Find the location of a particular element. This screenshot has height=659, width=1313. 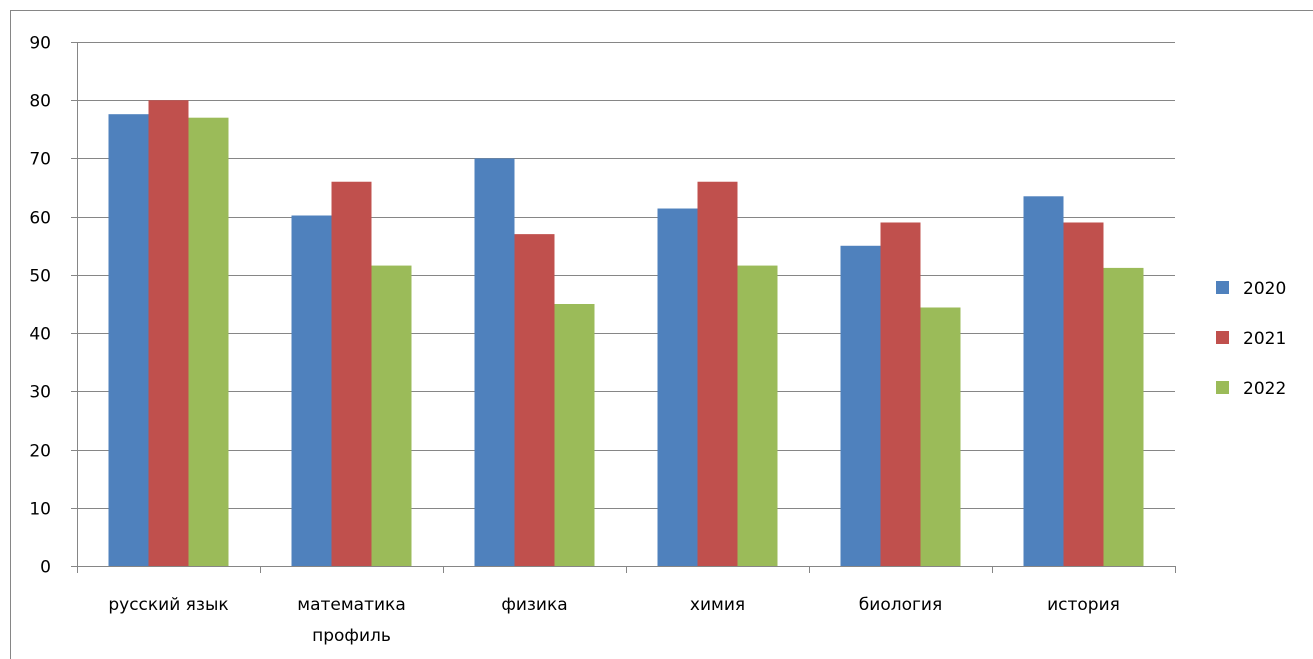

category-label: математика профиль is located at coordinates (351, 620).